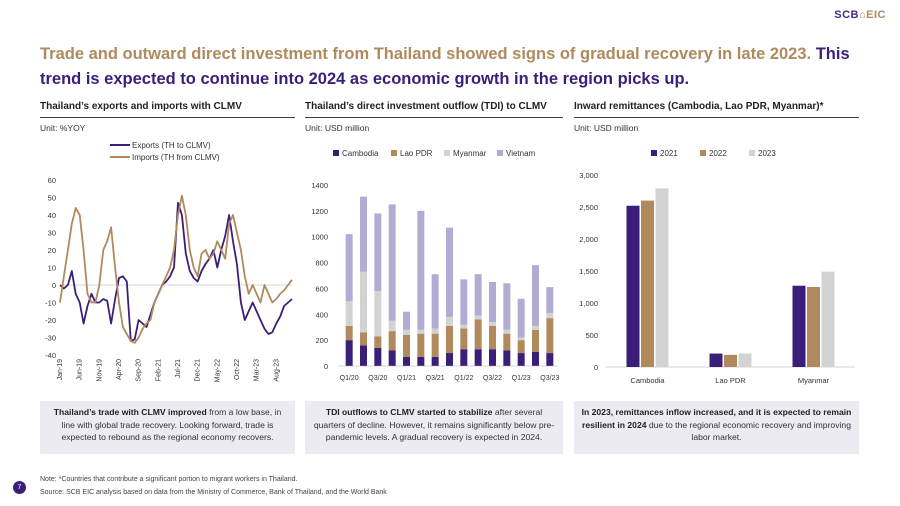 This screenshot has height=506, width=900. What do you see at coordinates (521, 378) in the screenshot?
I see `x-tick-label: Q1/23` at bounding box center [521, 378].